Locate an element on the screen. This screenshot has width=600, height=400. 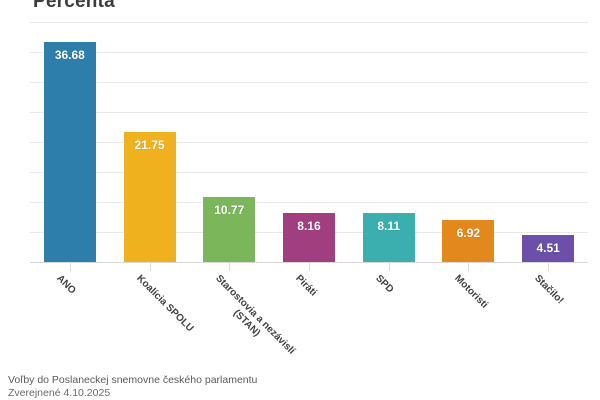
category-label-line: SPD is located at coordinates (384, 284).